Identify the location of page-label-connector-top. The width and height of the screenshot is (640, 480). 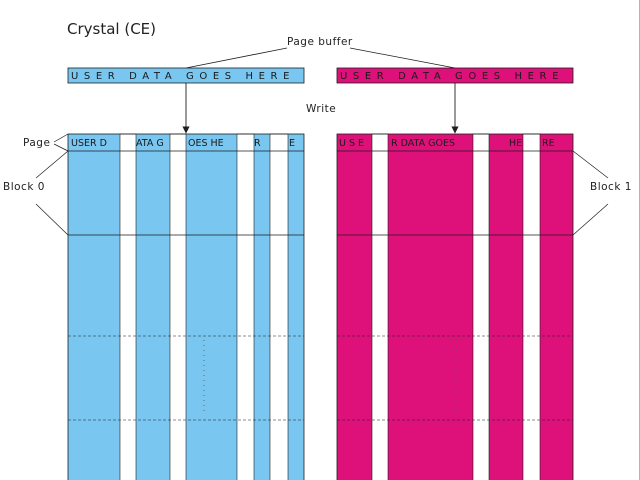
(61, 138).